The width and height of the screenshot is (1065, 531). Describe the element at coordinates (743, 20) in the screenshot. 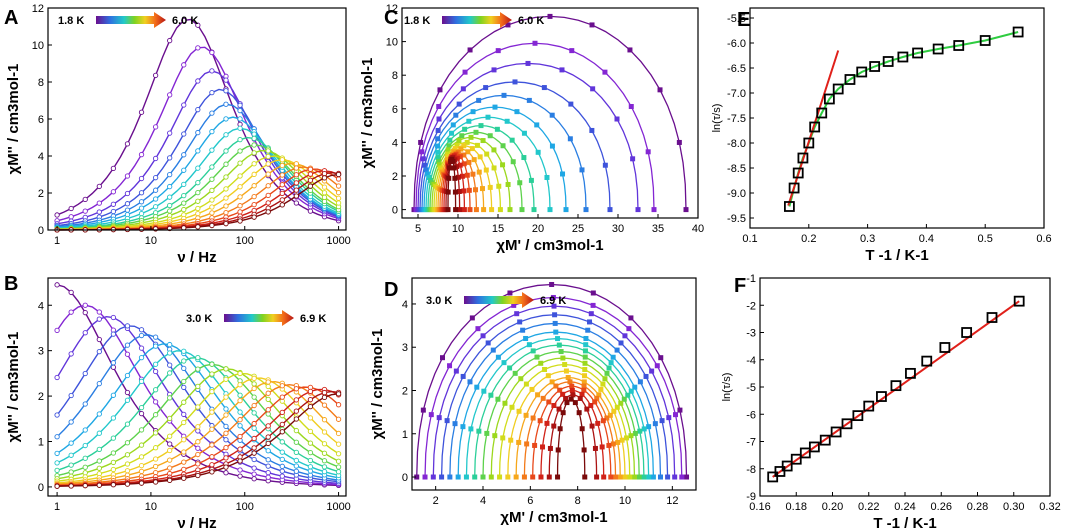

I see `panel-label: E` at that location.